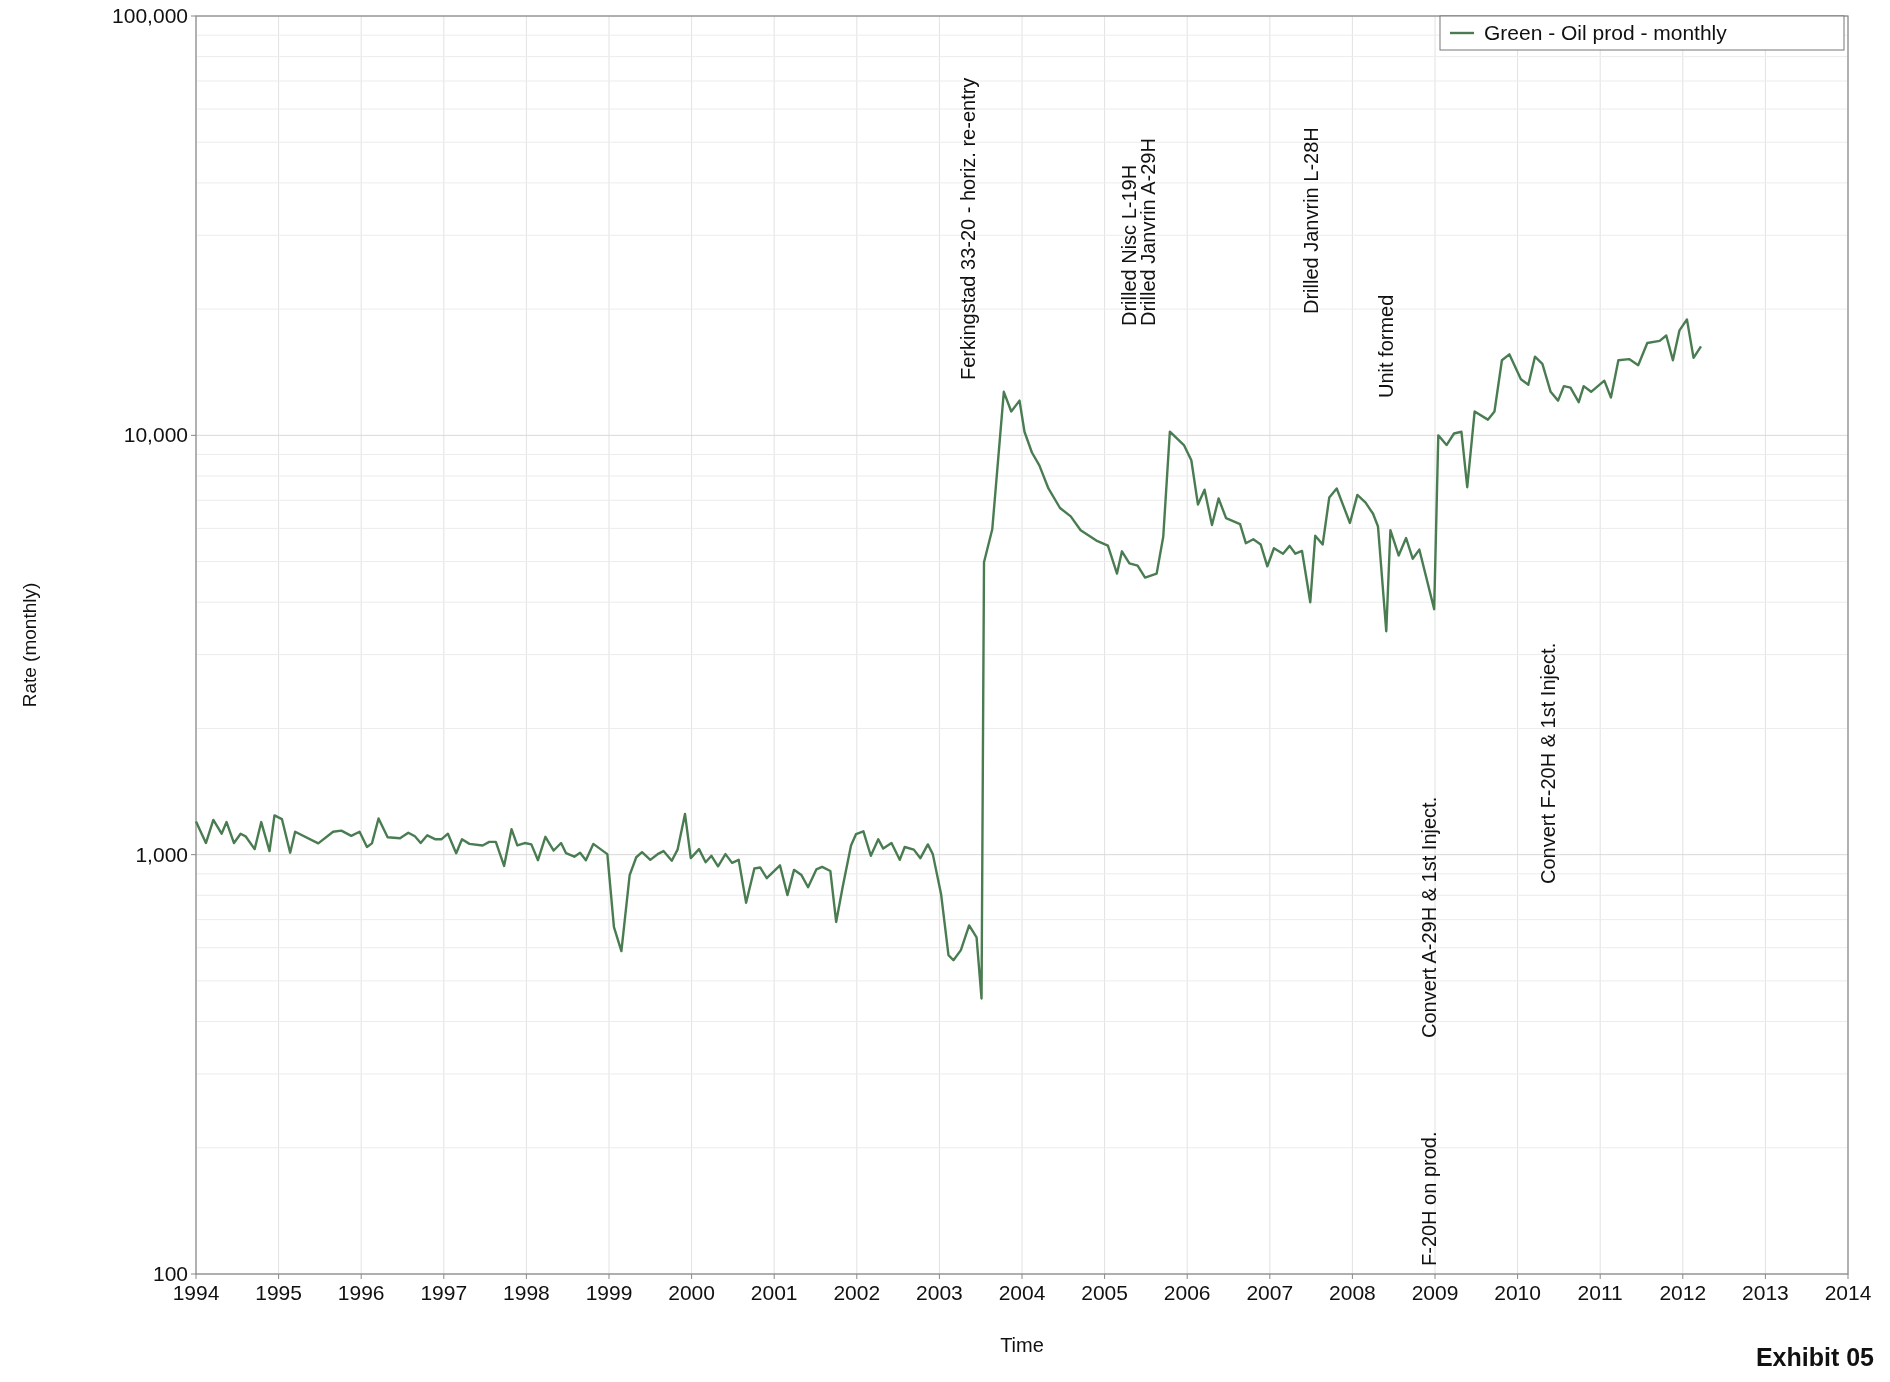 The height and width of the screenshot is (1382, 1890). What do you see at coordinates (1517, 1292) in the screenshot?
I see `x-tick-label: 2010` at bounding box center [1517, 1292].